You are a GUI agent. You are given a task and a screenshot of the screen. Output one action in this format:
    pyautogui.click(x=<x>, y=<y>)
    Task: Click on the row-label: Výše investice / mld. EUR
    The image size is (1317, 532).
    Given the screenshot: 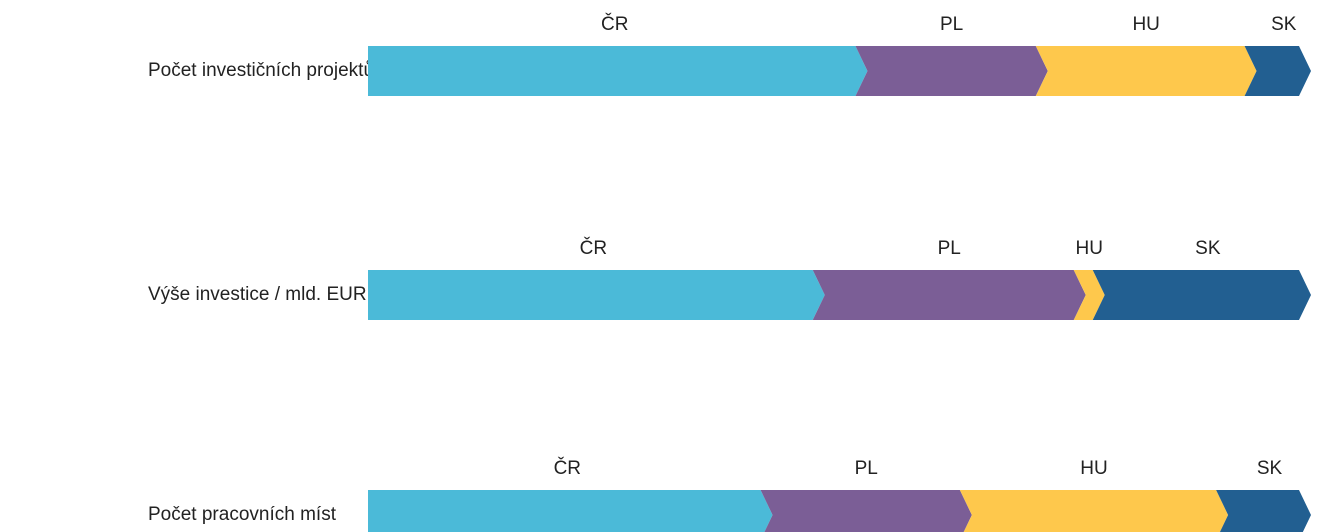 What is the action you would take?
    pyautogui.click(x=257, y=294)
    